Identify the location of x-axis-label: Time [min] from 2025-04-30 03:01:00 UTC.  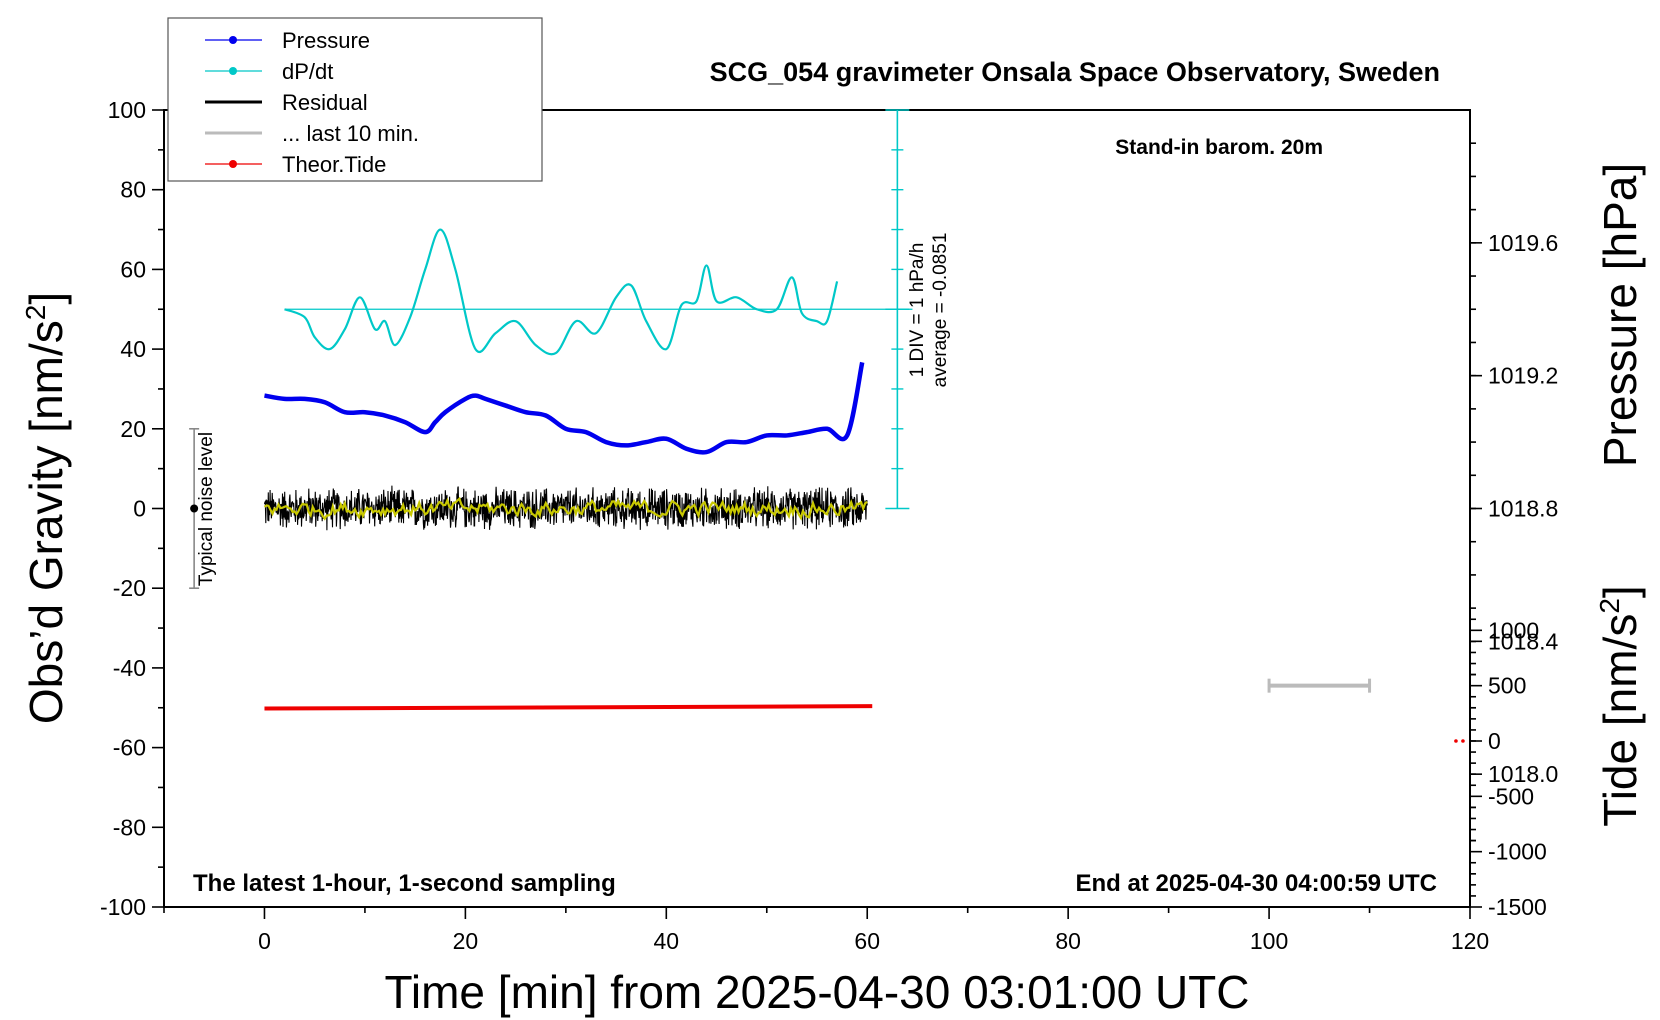
(817, 992).